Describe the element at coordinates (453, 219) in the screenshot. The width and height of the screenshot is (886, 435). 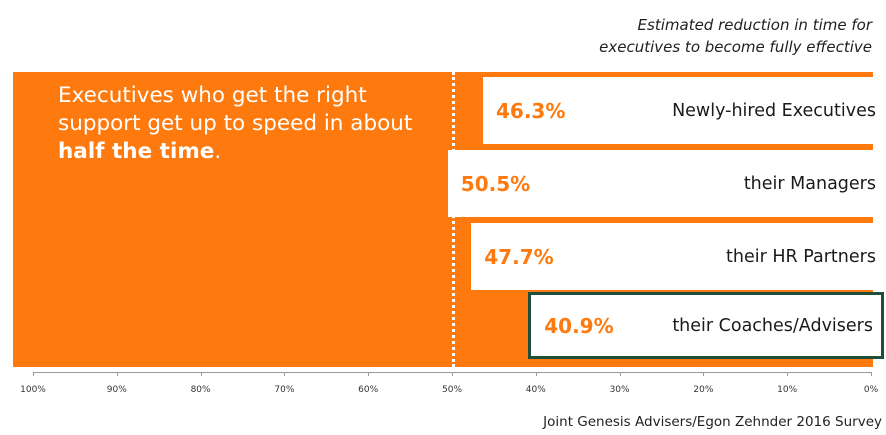
I see `reference-line-50pct` at that location.